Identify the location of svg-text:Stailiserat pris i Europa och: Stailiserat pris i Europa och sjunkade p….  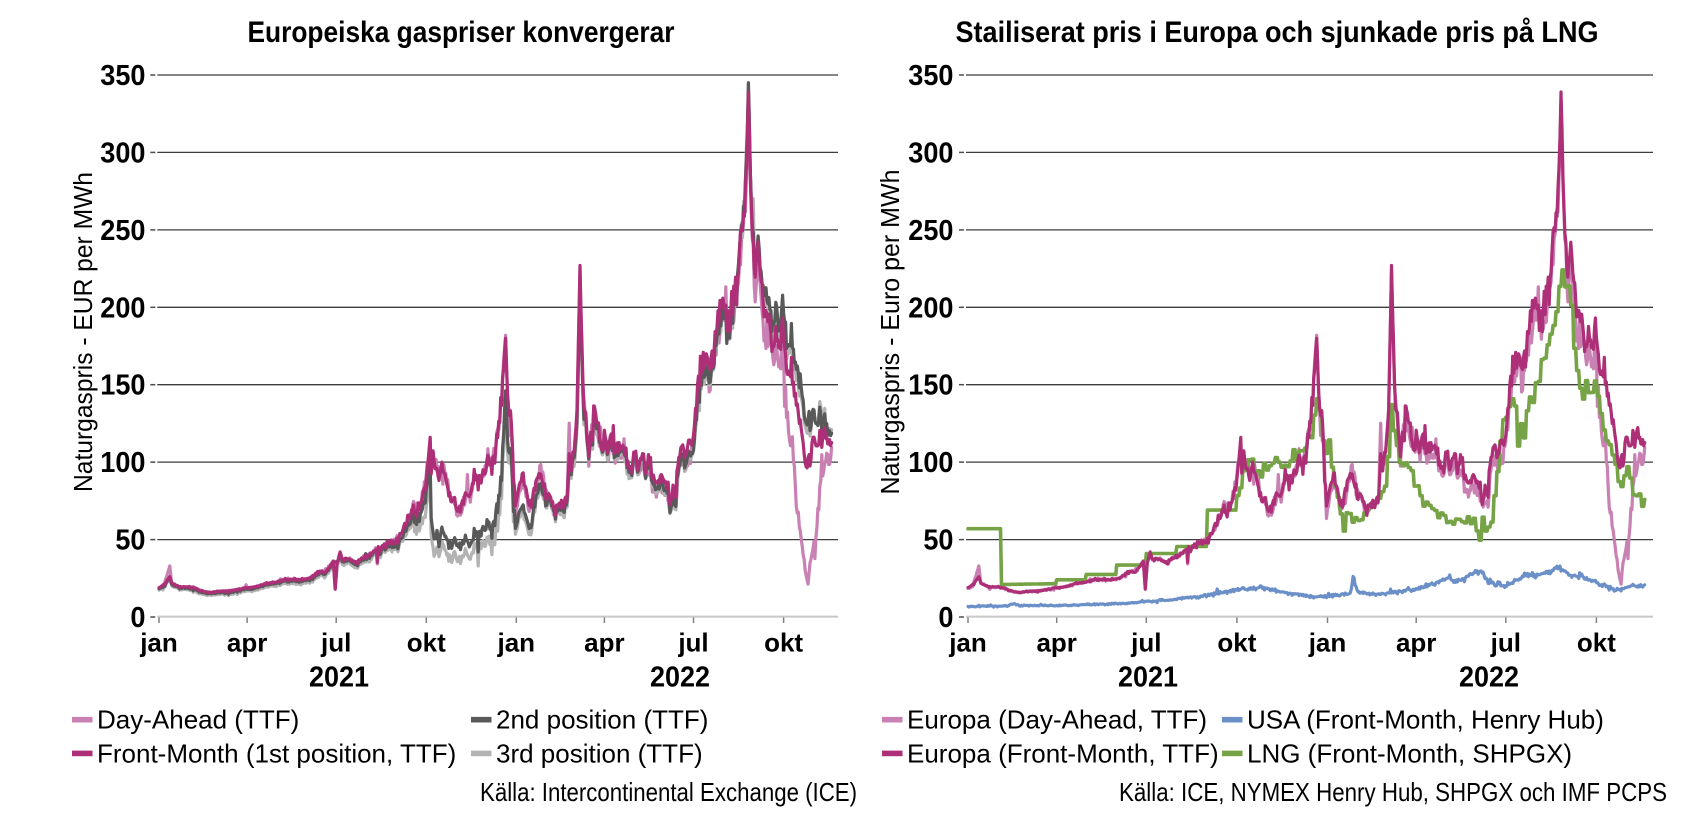
(1277, 32).